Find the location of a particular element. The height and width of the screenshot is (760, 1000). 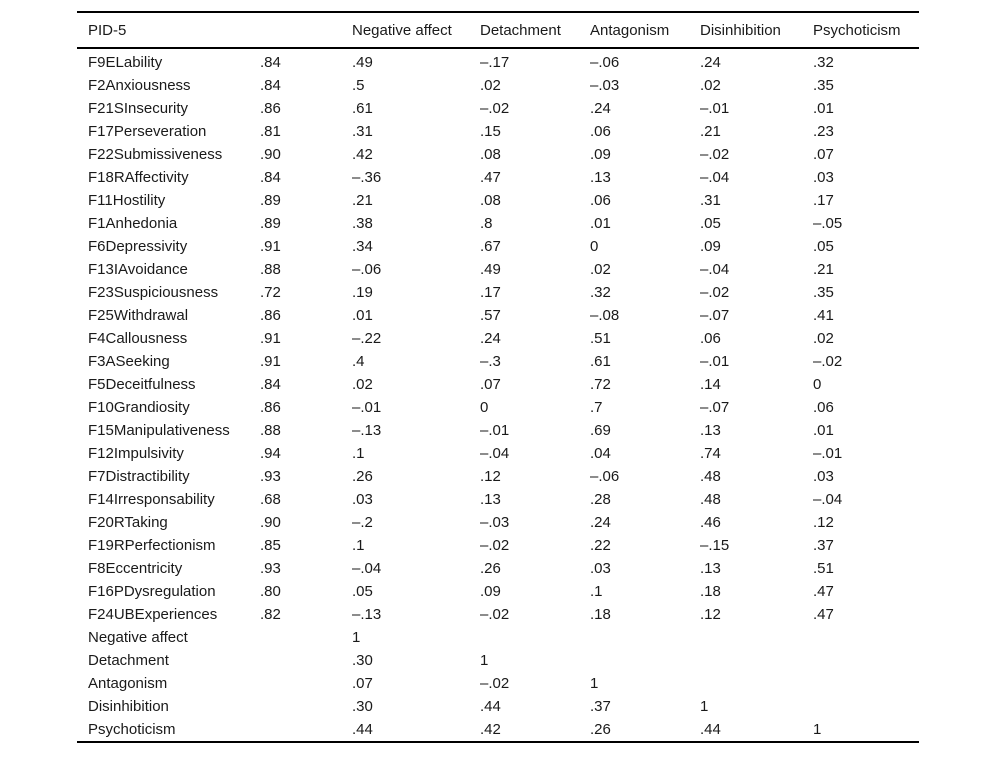

cell: .15 is located at coordinates (490, 131).